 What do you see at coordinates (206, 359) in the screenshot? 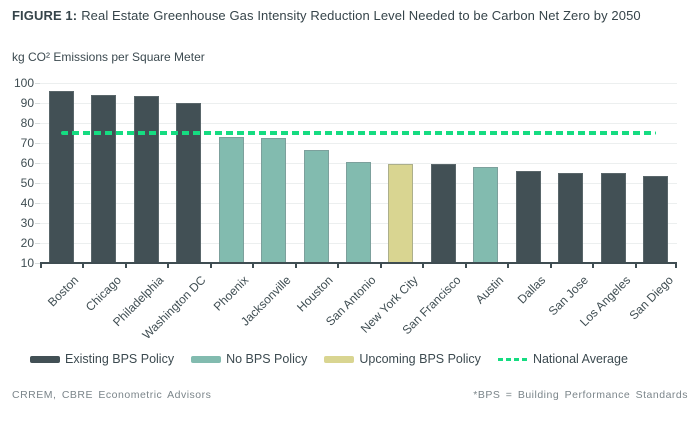
I see `legend-swatch-no-bps-policy` at bounding box center [206, 359].